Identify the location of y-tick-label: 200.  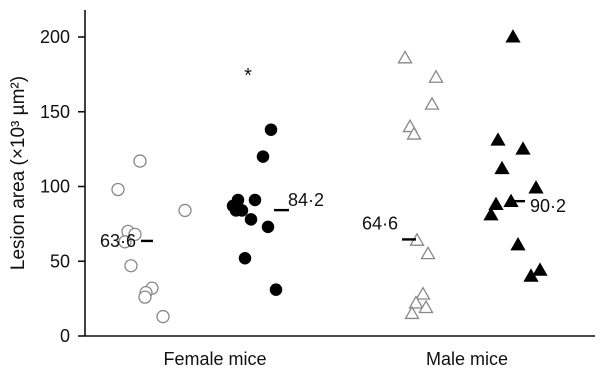
(55, 37).